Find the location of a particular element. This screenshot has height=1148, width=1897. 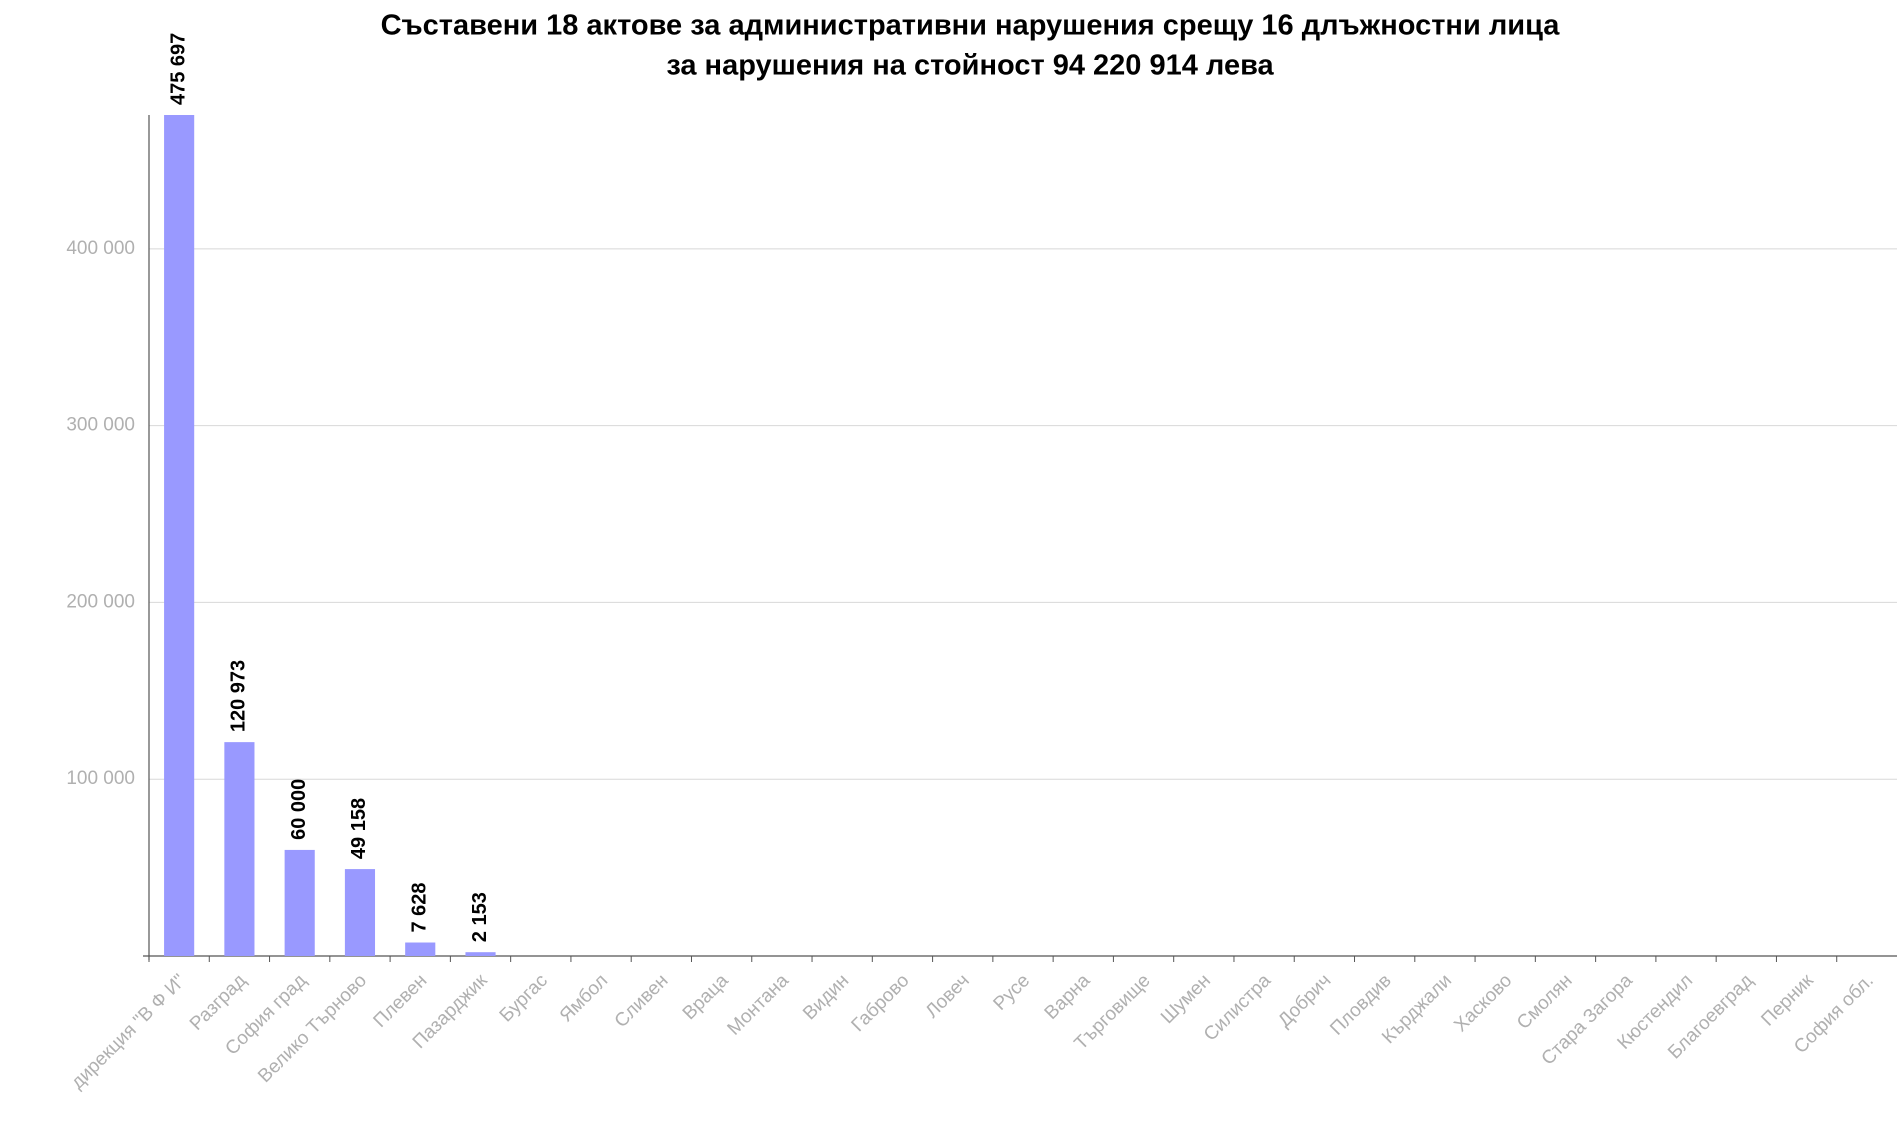

x-tick-label: Сливен is located at coordinates (642, 1001).